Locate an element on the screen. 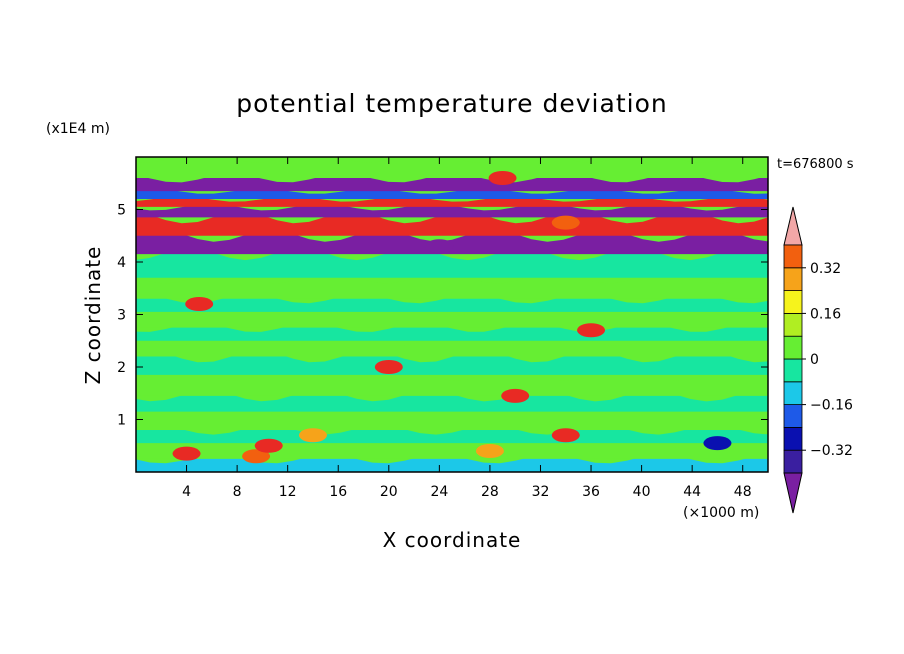 The image size is (904, 654). x-tick-label: 48 is located at coordinates (743, 492).